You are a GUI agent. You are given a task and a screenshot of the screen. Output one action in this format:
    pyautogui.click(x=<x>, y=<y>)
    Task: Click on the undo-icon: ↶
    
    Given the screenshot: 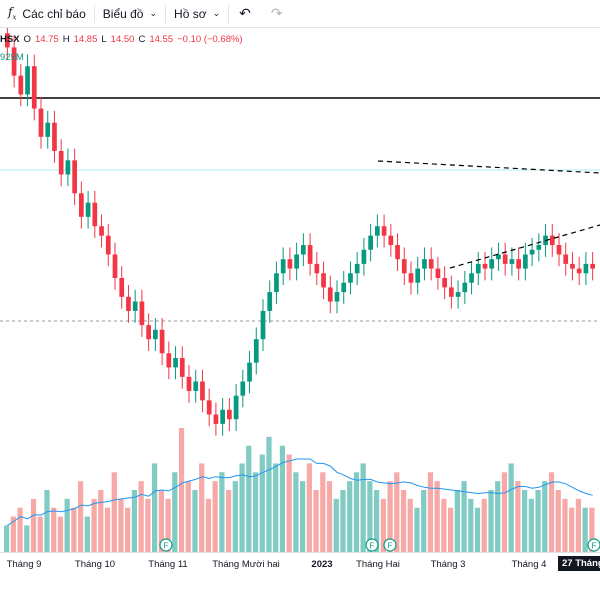 What is the action you would take?
    pyautogui.click(x=245, y=13)
    